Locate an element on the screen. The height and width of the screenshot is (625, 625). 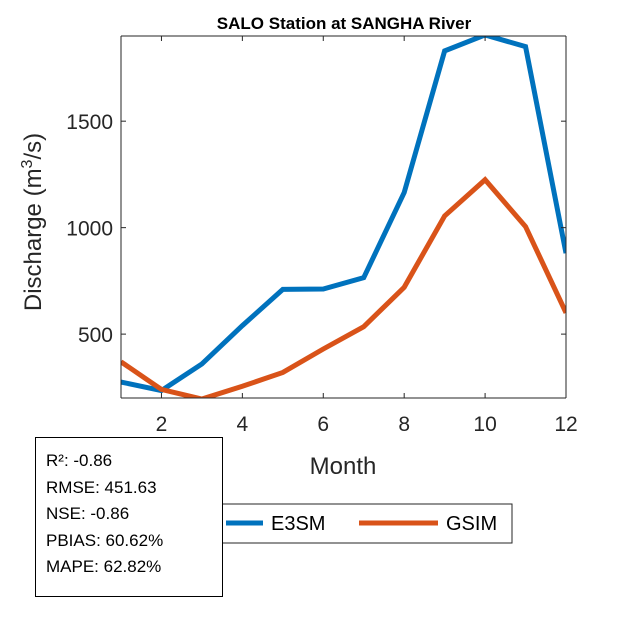
legend: E3SM GSIM is located at coordinates (367, 523).